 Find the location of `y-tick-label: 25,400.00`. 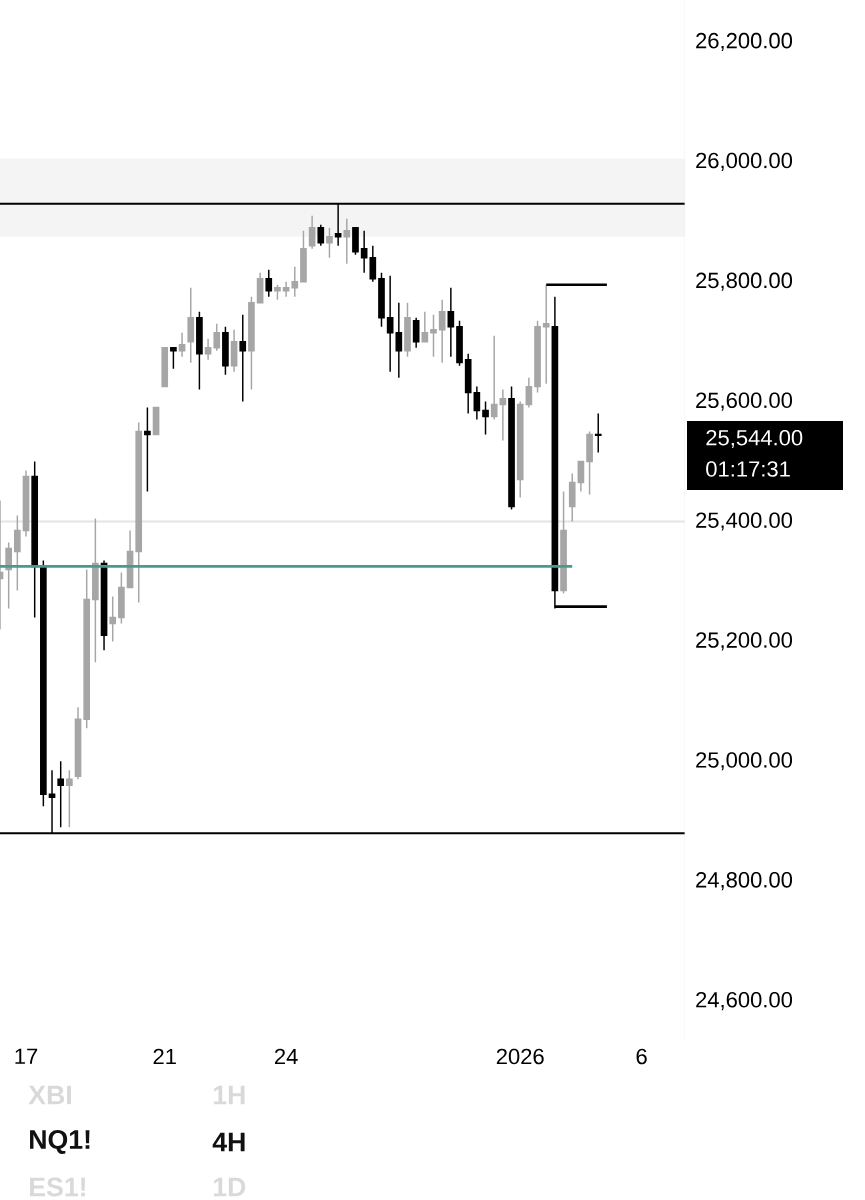

y-tick-label: 25,400.00 is located at coordinates (744, 521).